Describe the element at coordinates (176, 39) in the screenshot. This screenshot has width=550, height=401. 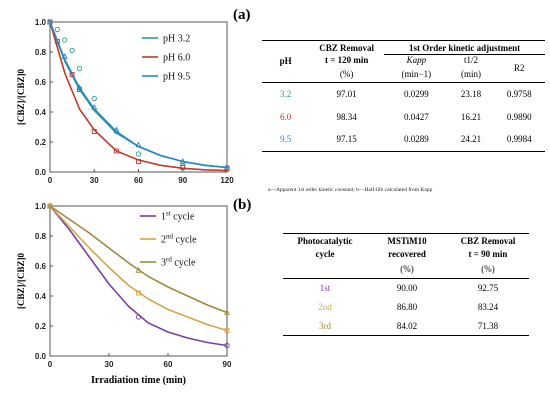
I see `legend-label: pH 3.2` at that location.